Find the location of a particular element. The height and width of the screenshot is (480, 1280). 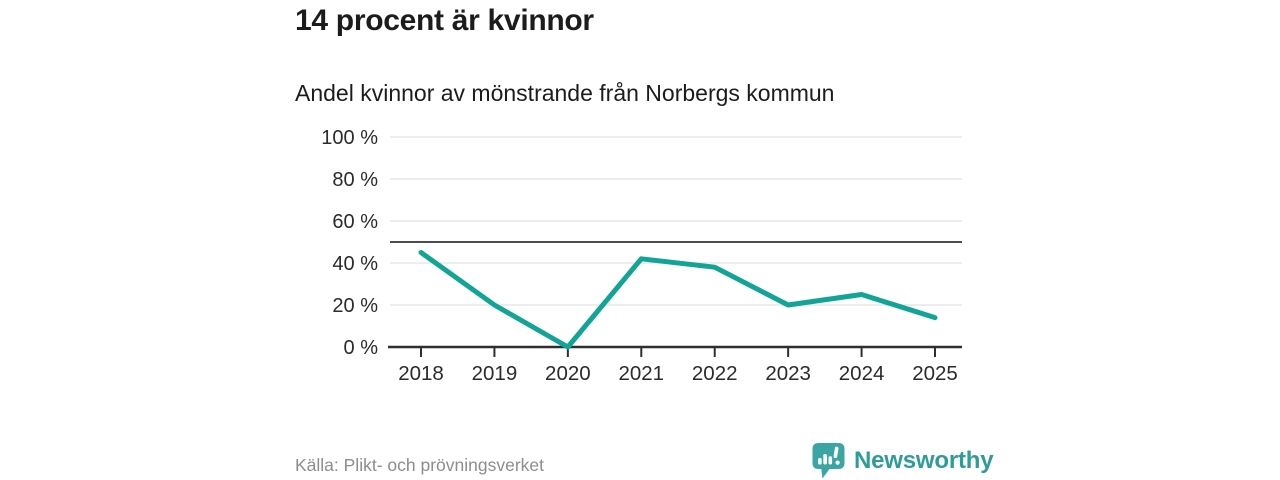

x-axis-tick-label: 2024 is located at coordinates (862, 373).